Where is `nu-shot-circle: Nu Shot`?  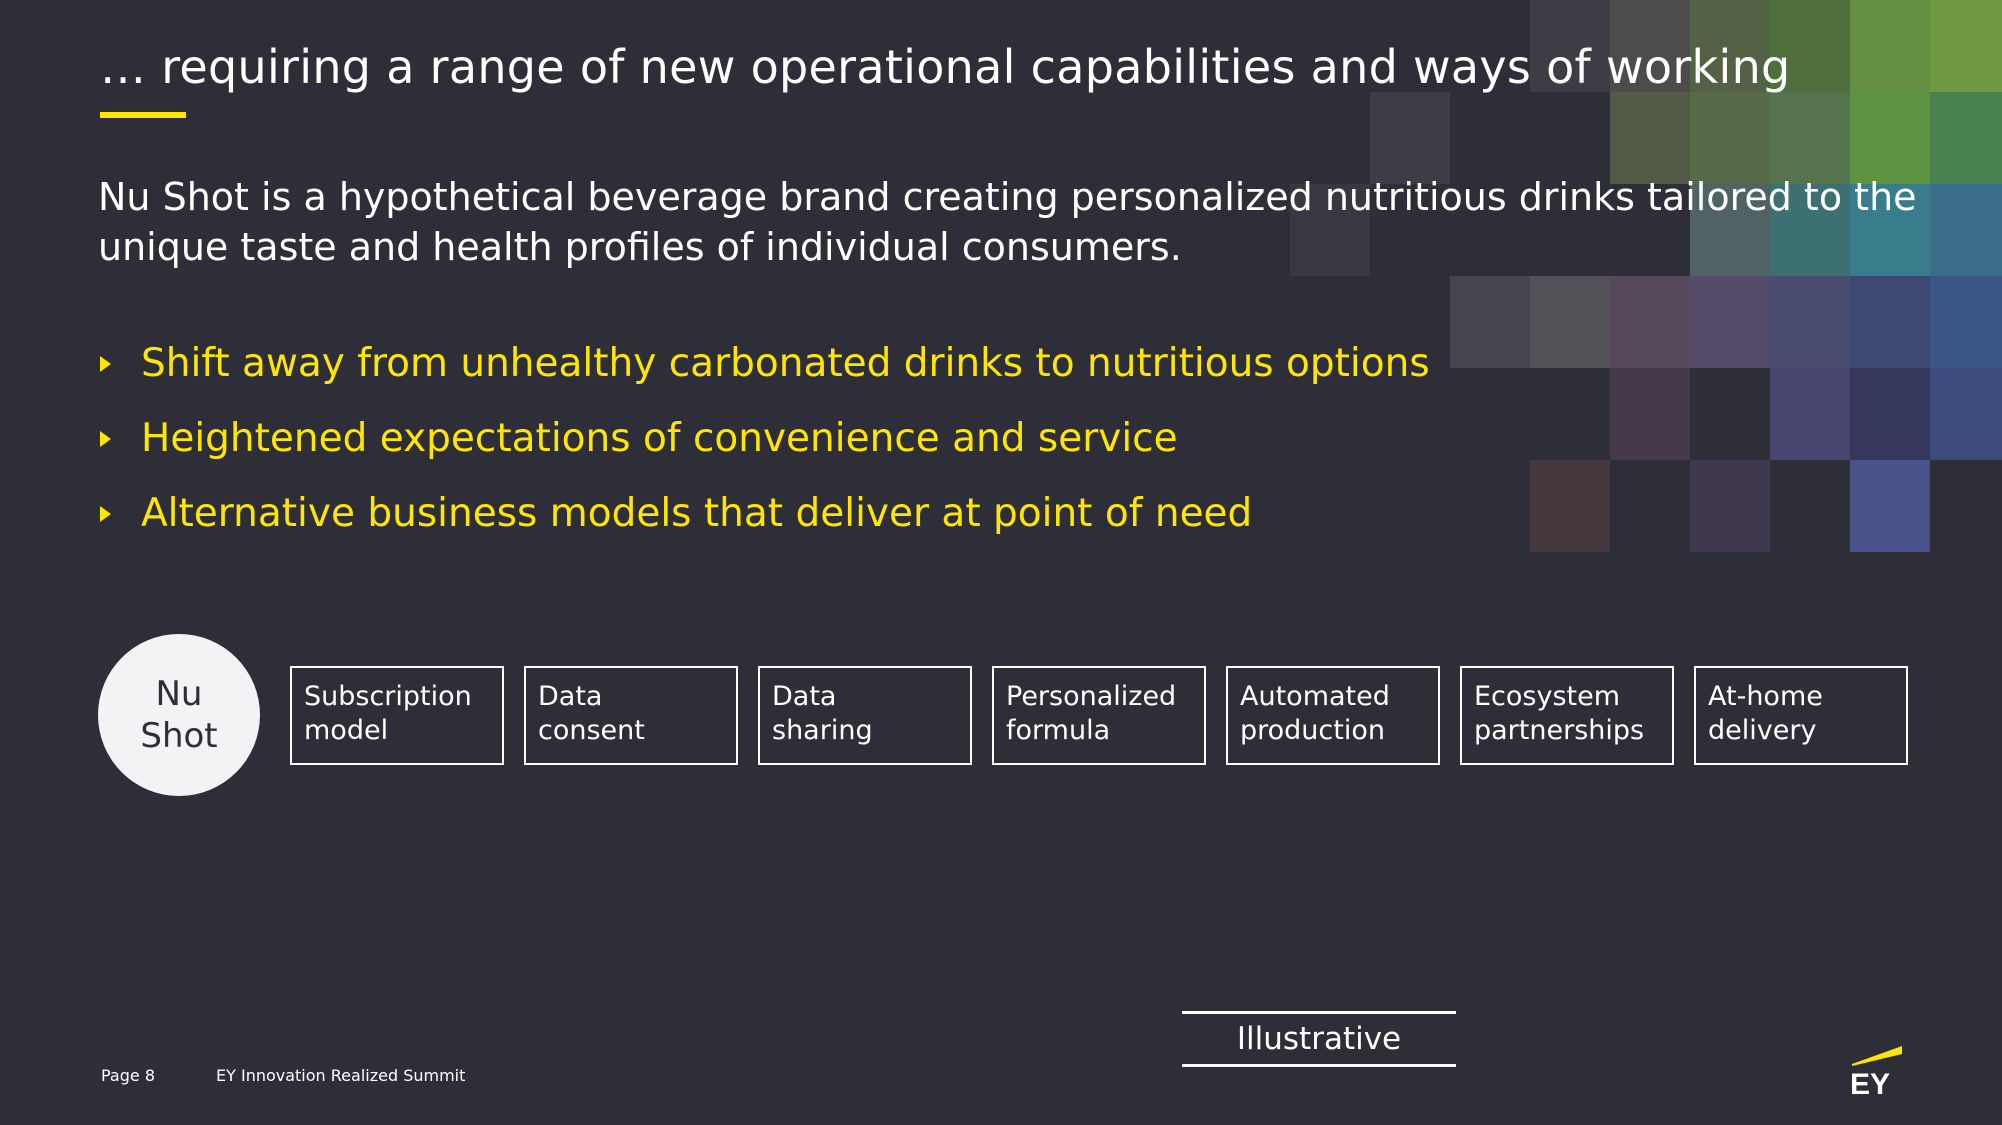 nu-shot-circle: Nu Shot is located at coordinates (179, 715).